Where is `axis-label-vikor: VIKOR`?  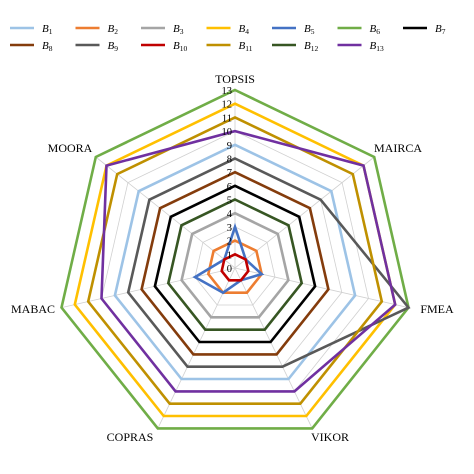
axis-label-vikor: VIKOR is located at coordinates (330, 437).